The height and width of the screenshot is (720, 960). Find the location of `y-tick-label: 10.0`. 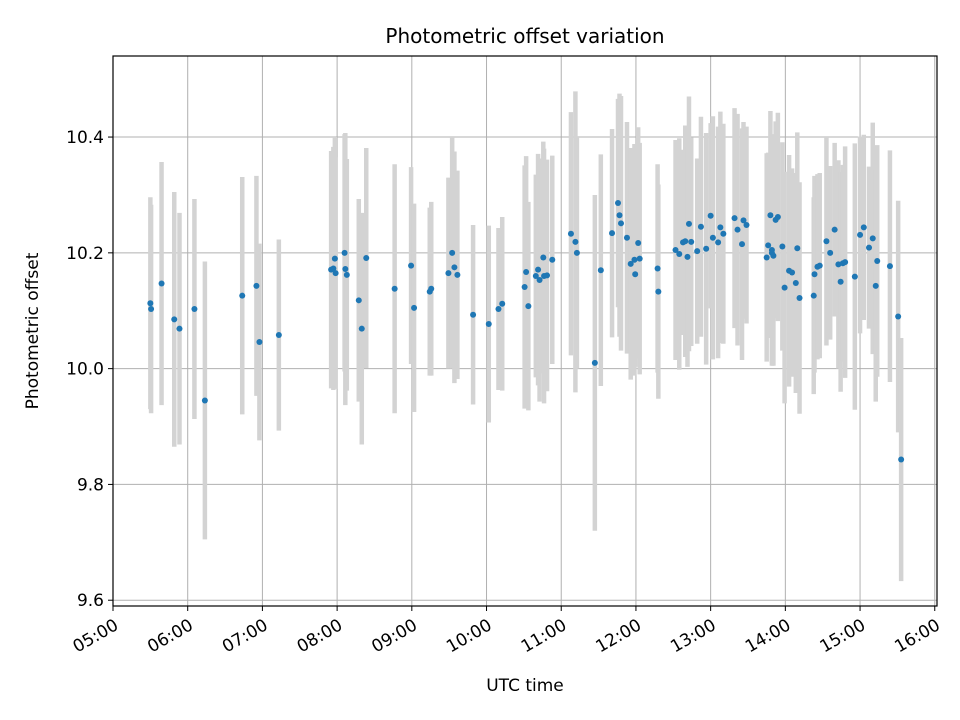

y-tick-label: 10.0 is located at coordinates (85, 370).